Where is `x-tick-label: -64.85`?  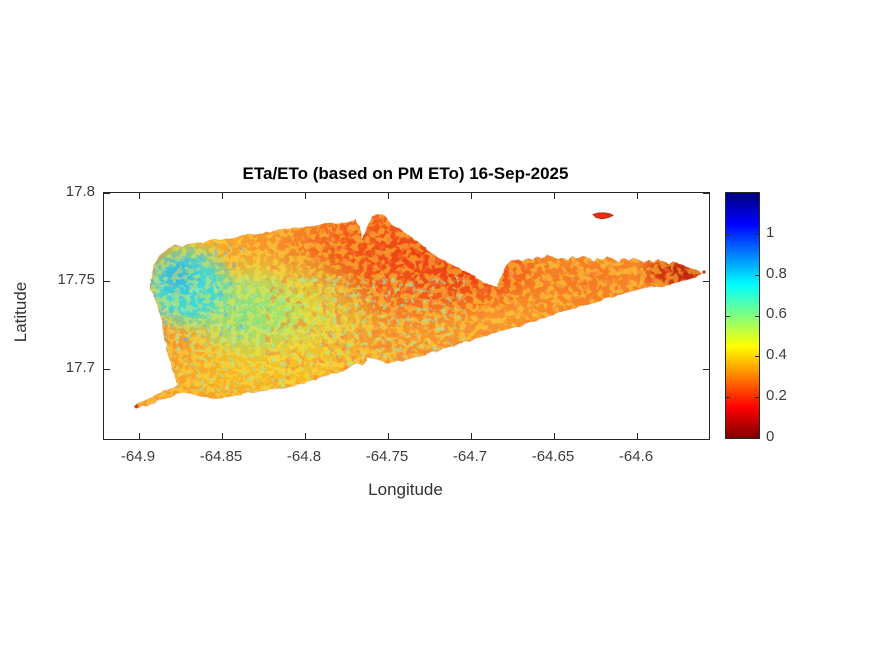
x-tick-label: -64.85 is located at coordinates (221, 456).